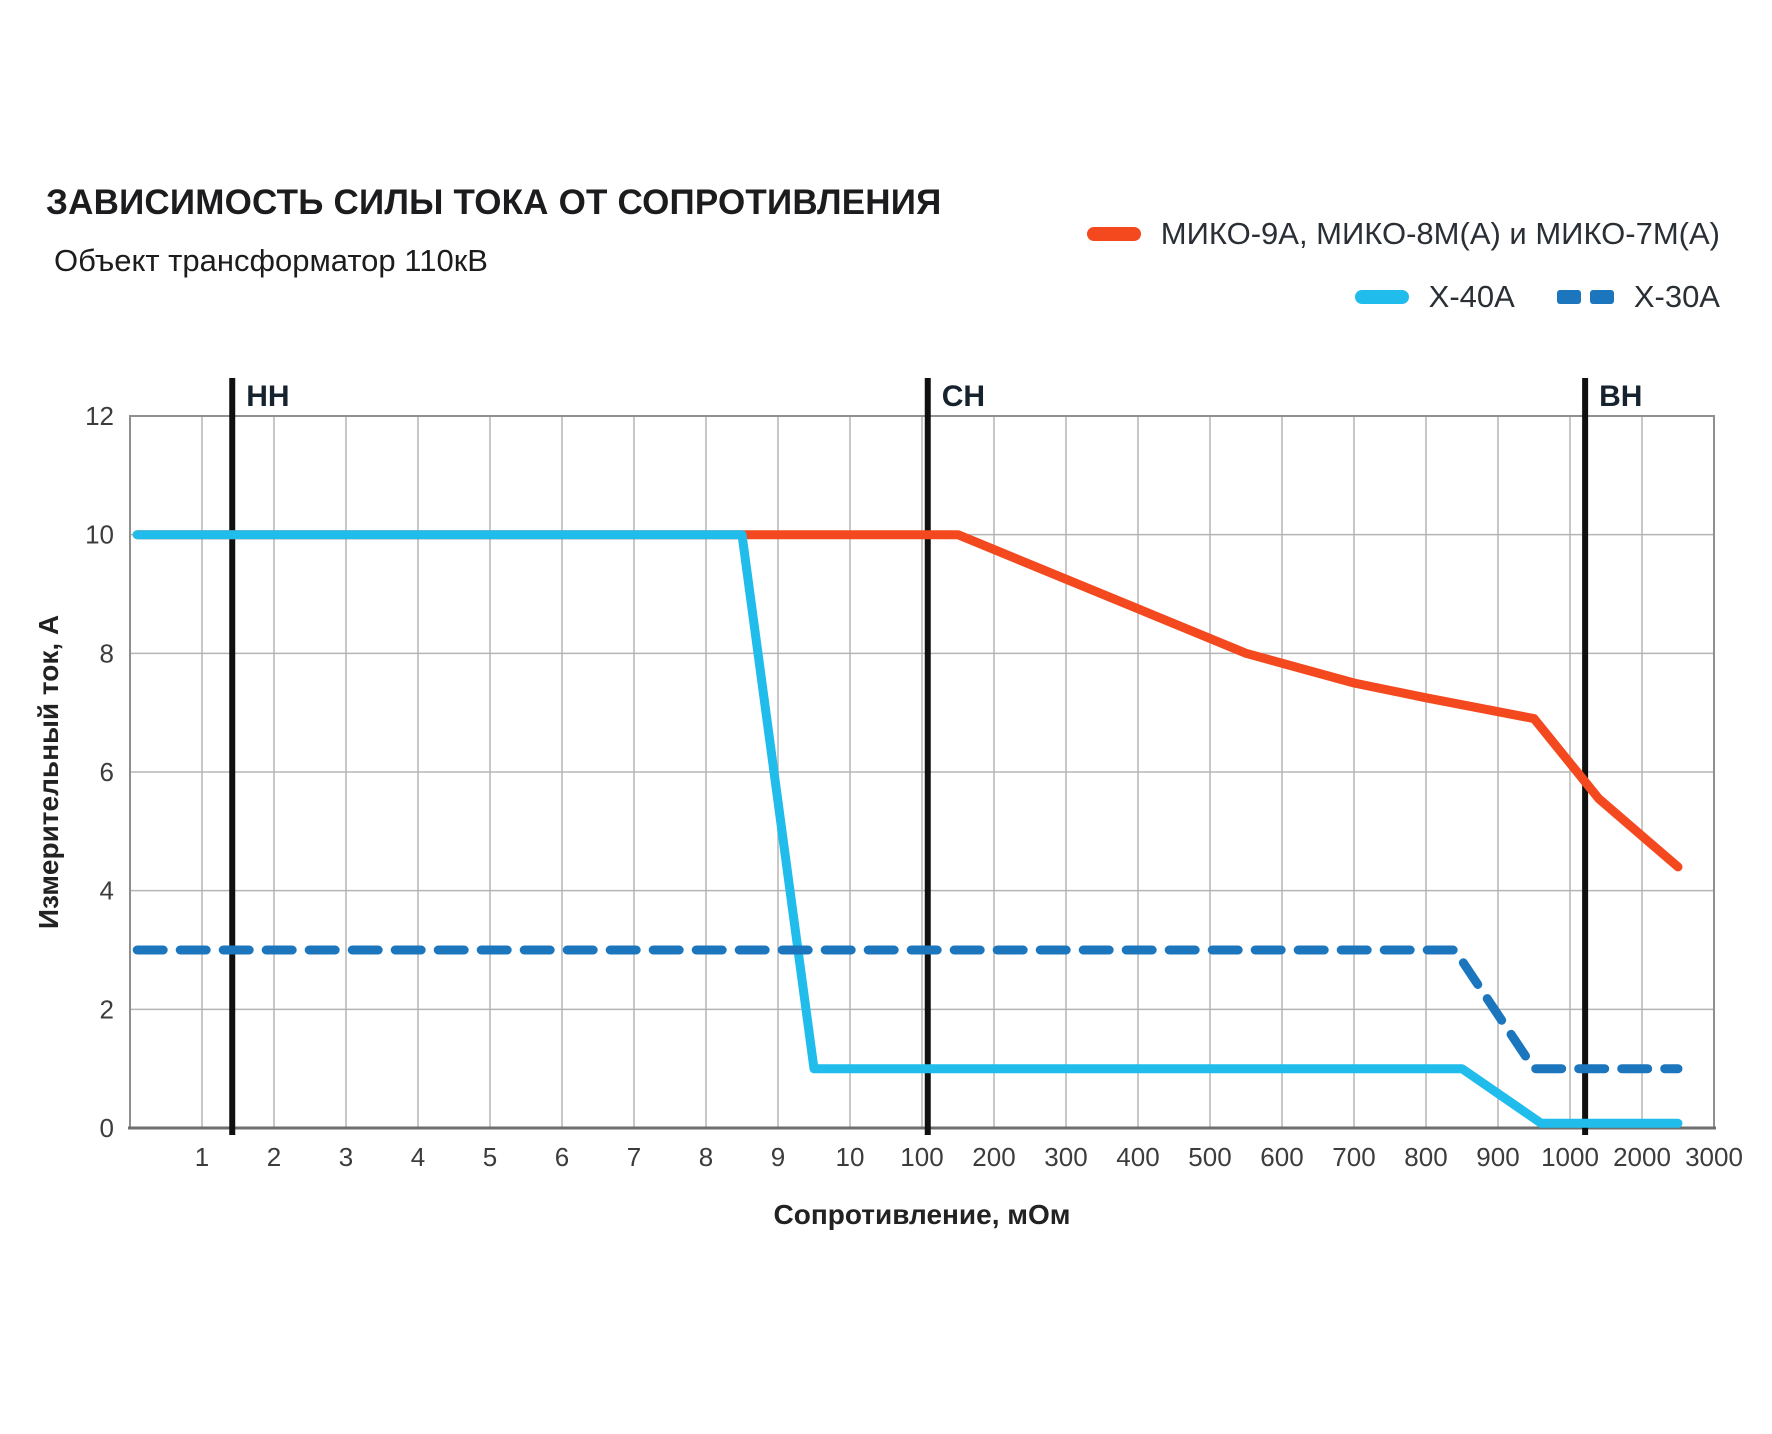  What do you see at coordinates (107, 1009) in the screenshot?
I see `y-tick-label: 2` at bounding box center [107, 1009].